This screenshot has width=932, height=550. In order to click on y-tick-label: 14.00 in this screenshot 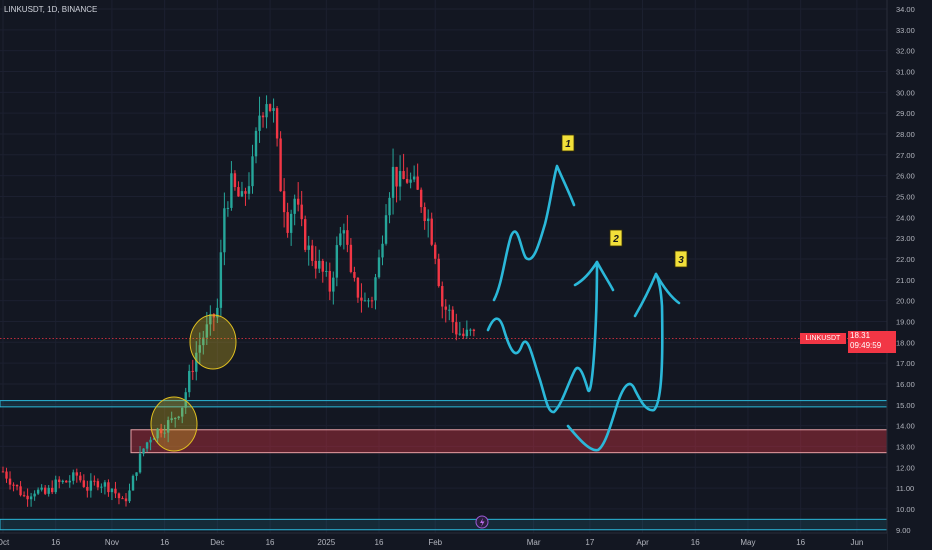, I will do `click(905, 426)`.